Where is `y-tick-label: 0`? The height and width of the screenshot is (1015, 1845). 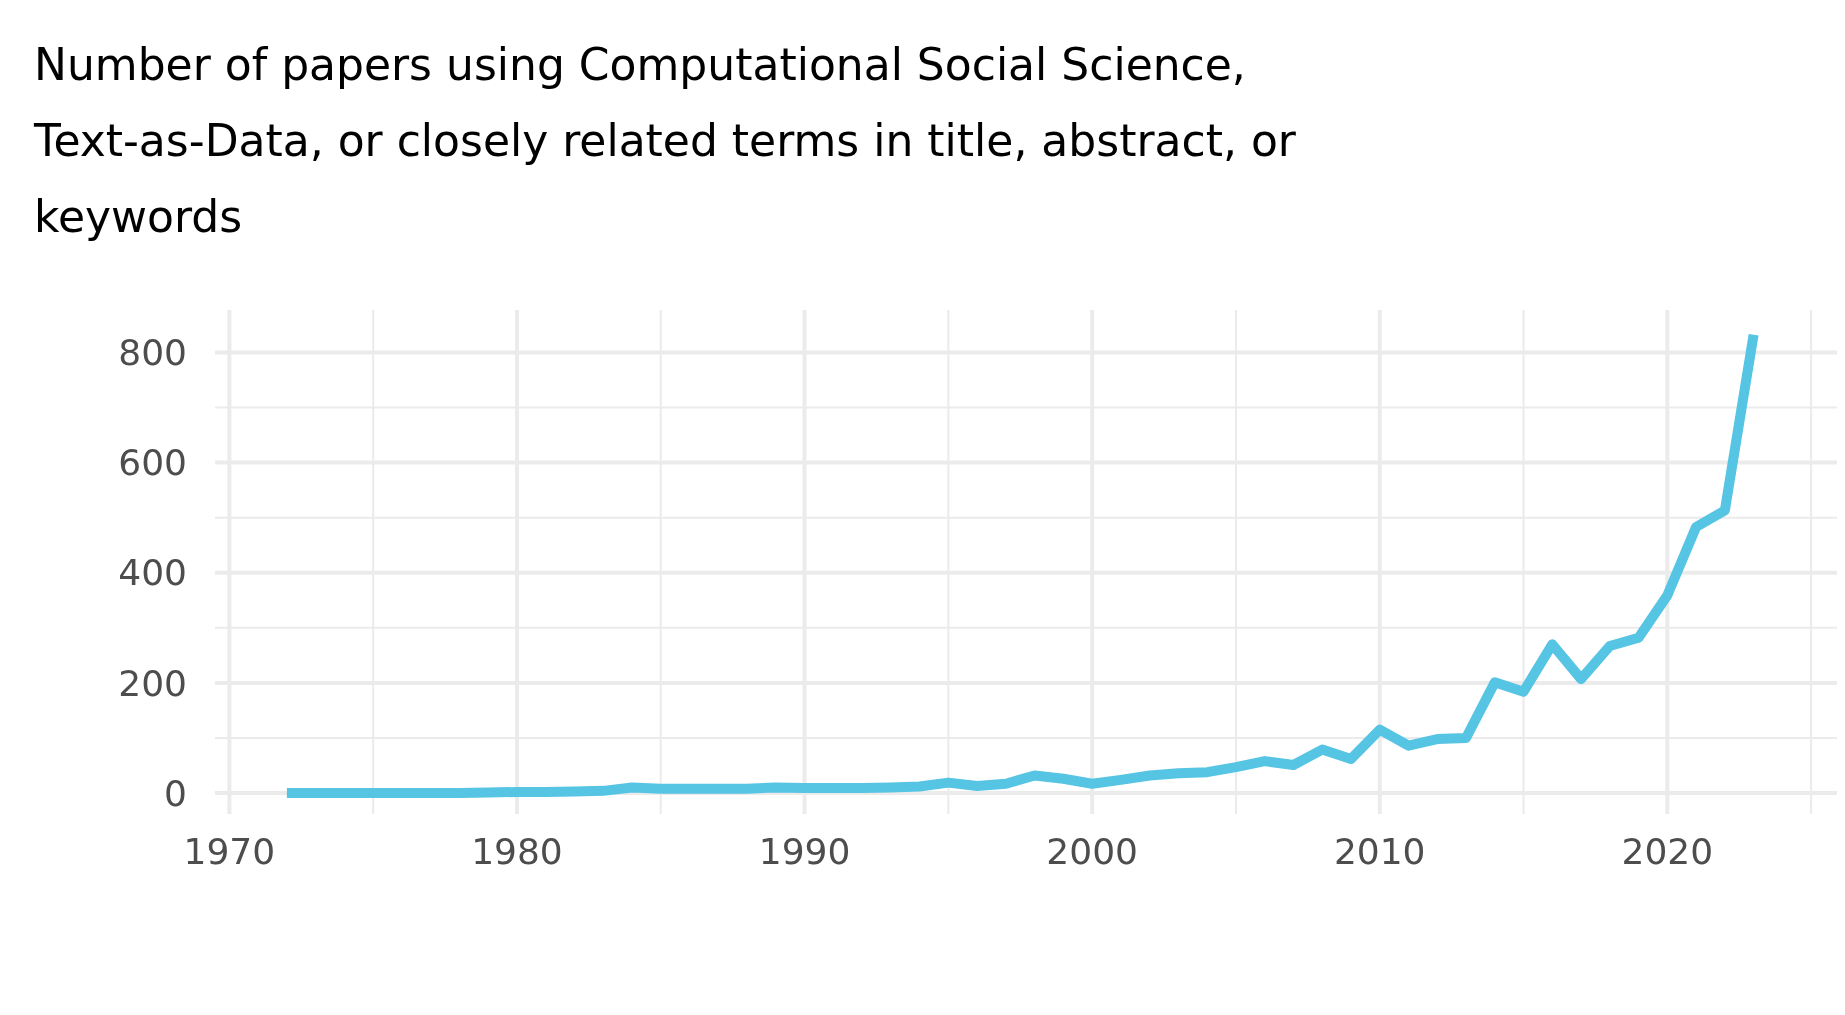 y-tick-label: 0 is located at coordinates (175, 793).